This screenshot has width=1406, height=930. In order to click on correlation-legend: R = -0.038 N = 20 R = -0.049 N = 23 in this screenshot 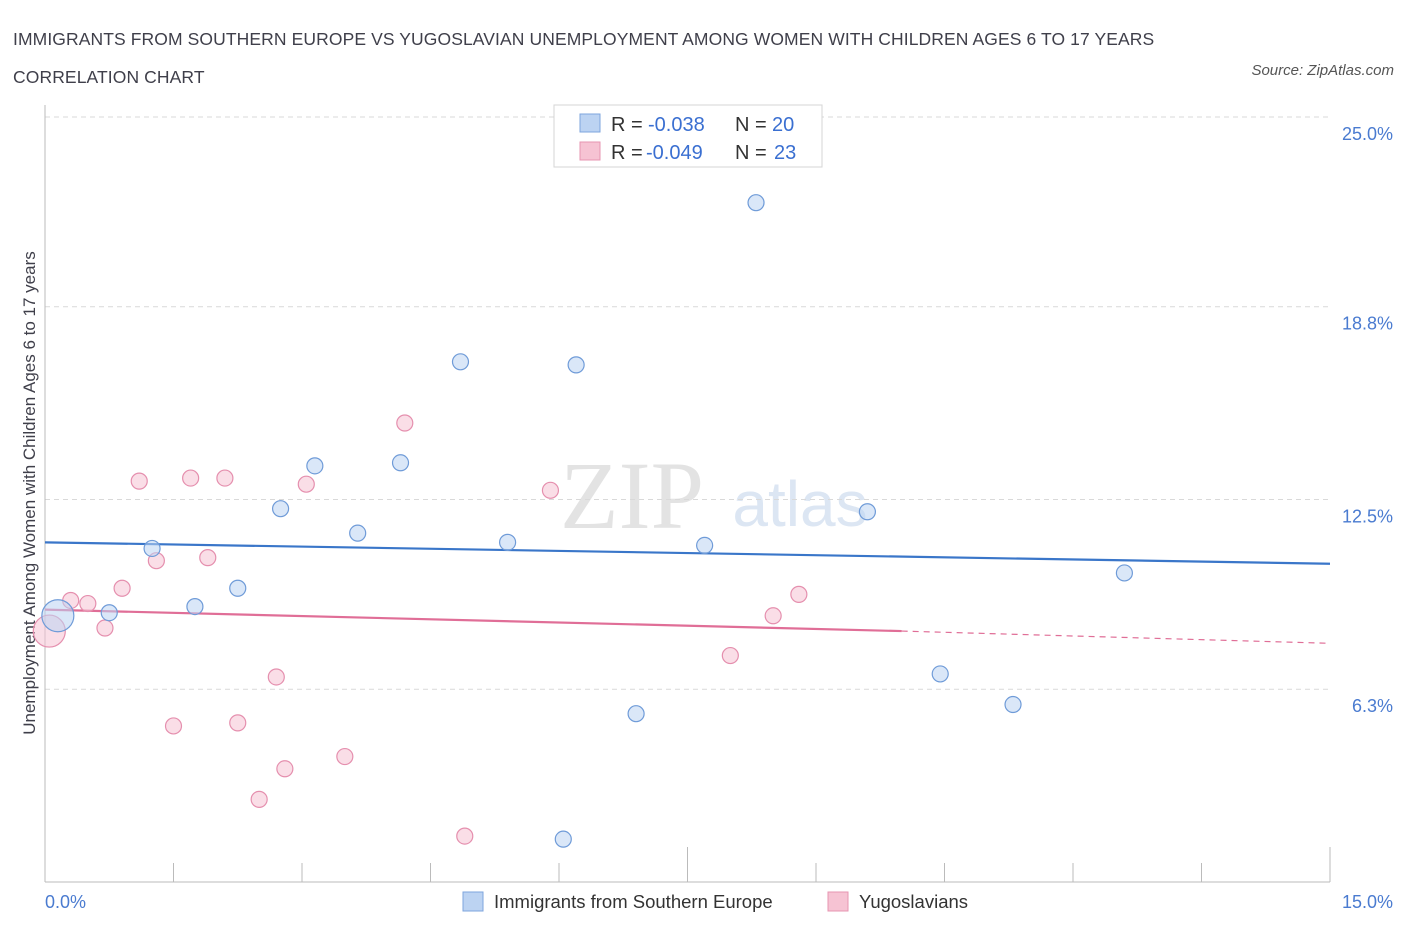, I will do `click(688, 136)`.